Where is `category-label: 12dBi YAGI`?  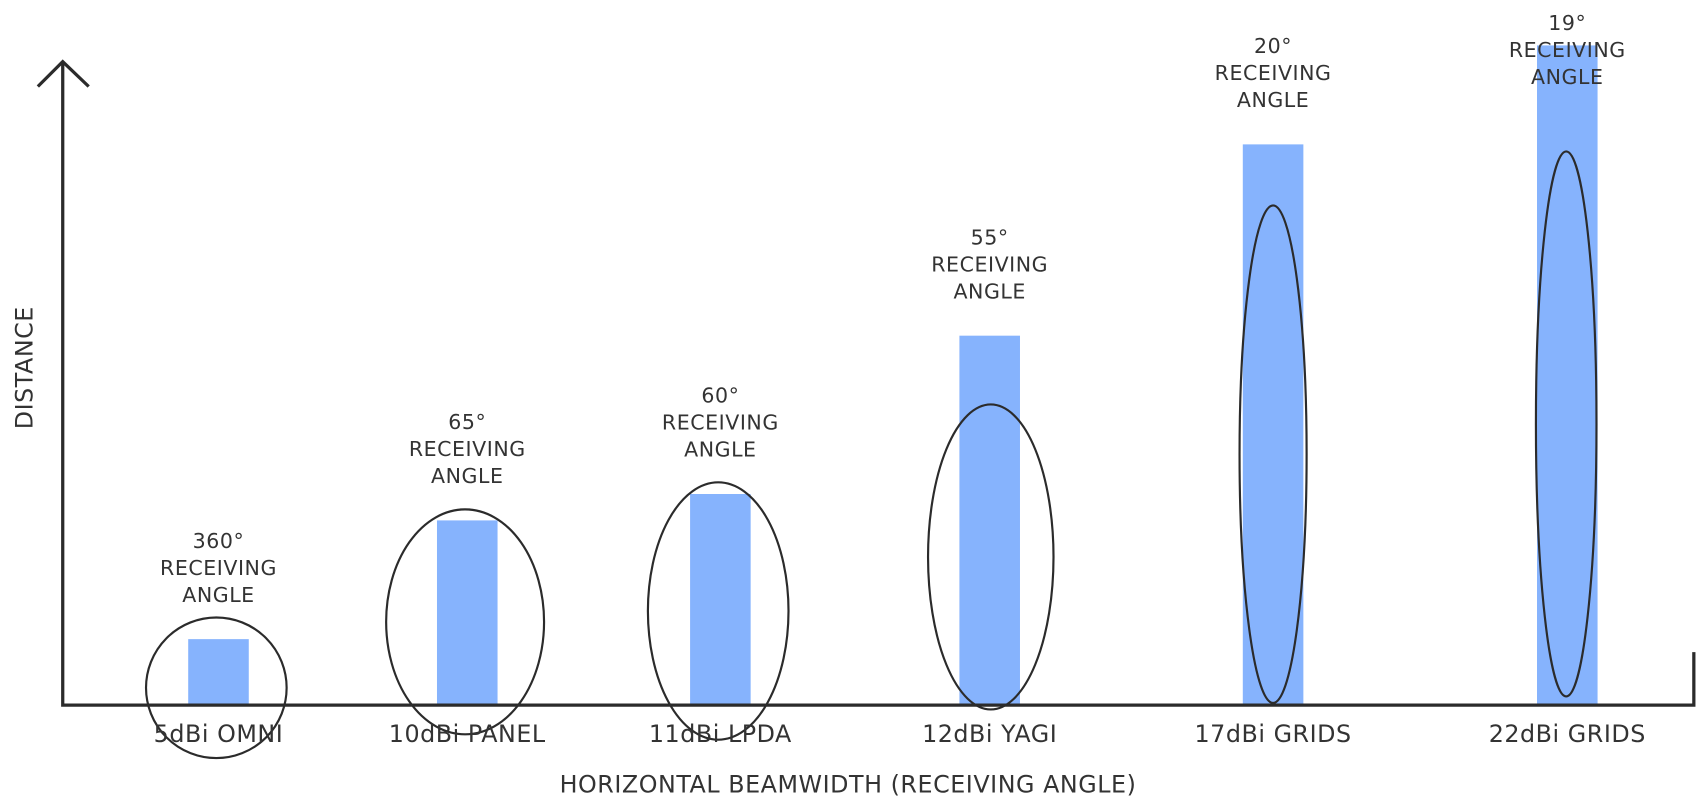
category-label: 12dBi YAGI is located at coordinates (989, 734).